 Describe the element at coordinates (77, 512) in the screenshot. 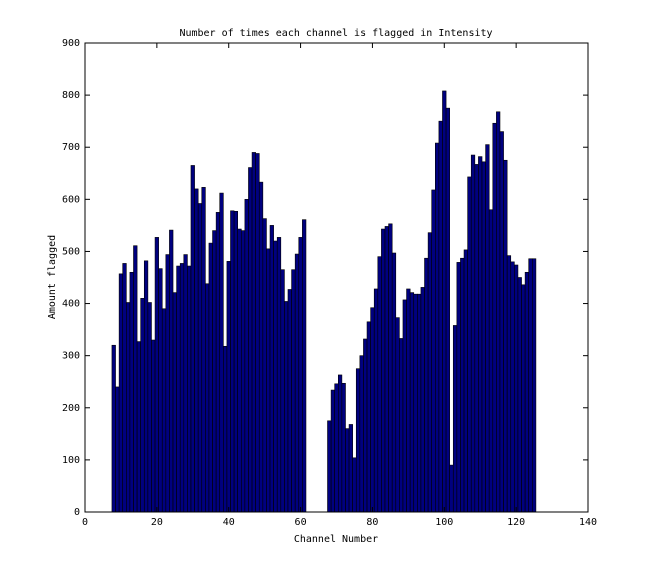

I see `y-tick-label: 0` at that location.